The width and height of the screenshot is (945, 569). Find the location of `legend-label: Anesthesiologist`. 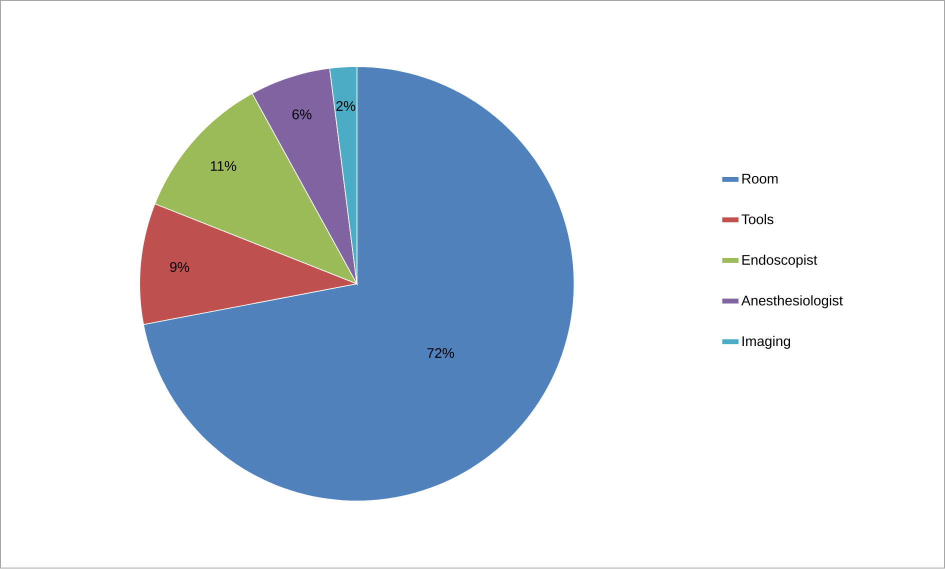

legend-label: Anesthesiologist is located at coordinates (792, 301).